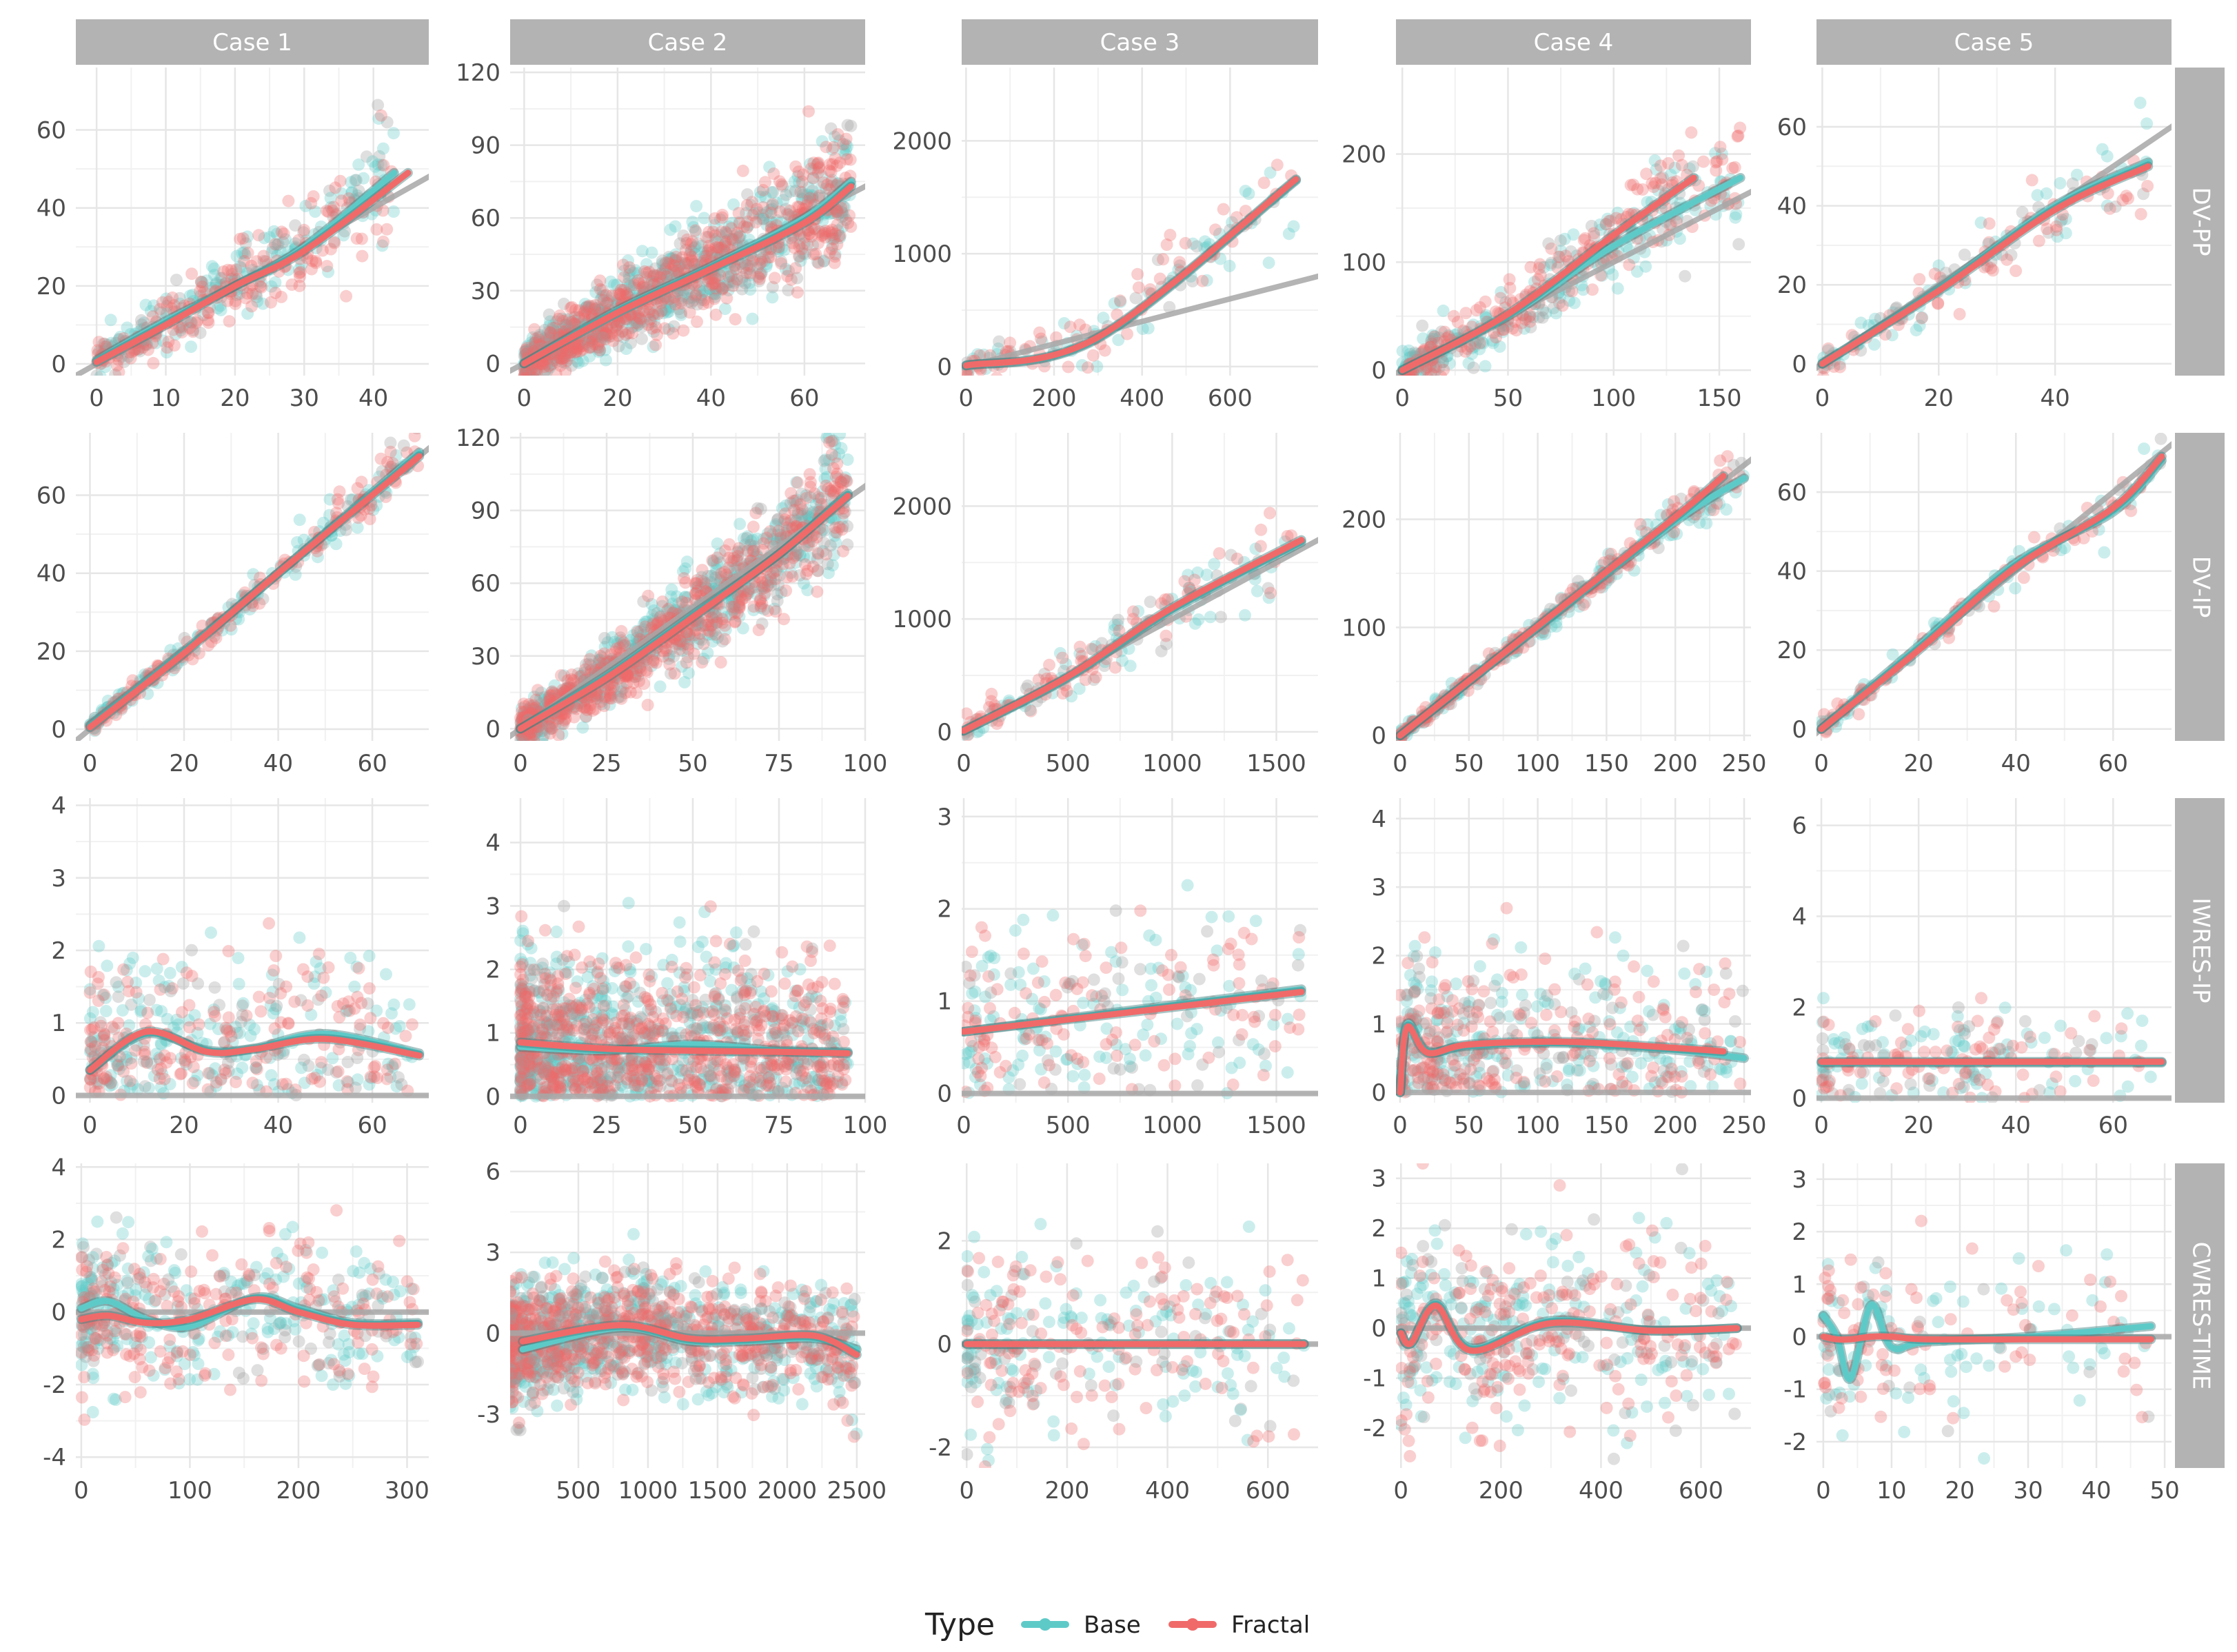  Describe the element at coordinates (1939, 399) in the screenshot. I see `x-tick-label: 20` at that location.